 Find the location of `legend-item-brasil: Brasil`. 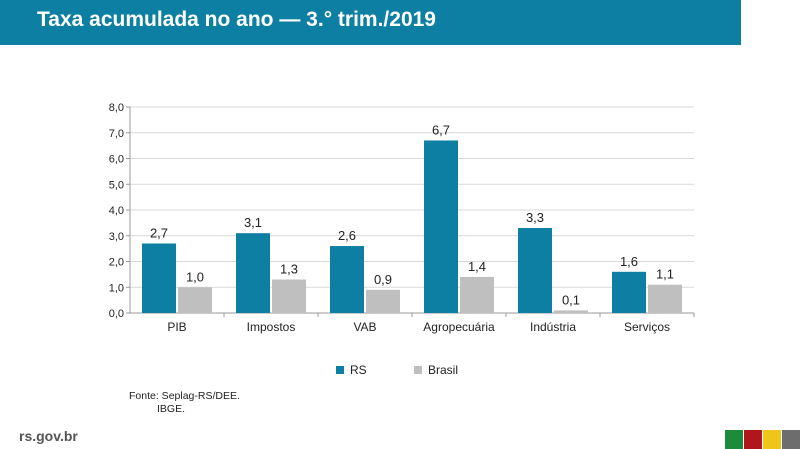

legend-item-brasil: Brasil is located at coordinates (436, 370).